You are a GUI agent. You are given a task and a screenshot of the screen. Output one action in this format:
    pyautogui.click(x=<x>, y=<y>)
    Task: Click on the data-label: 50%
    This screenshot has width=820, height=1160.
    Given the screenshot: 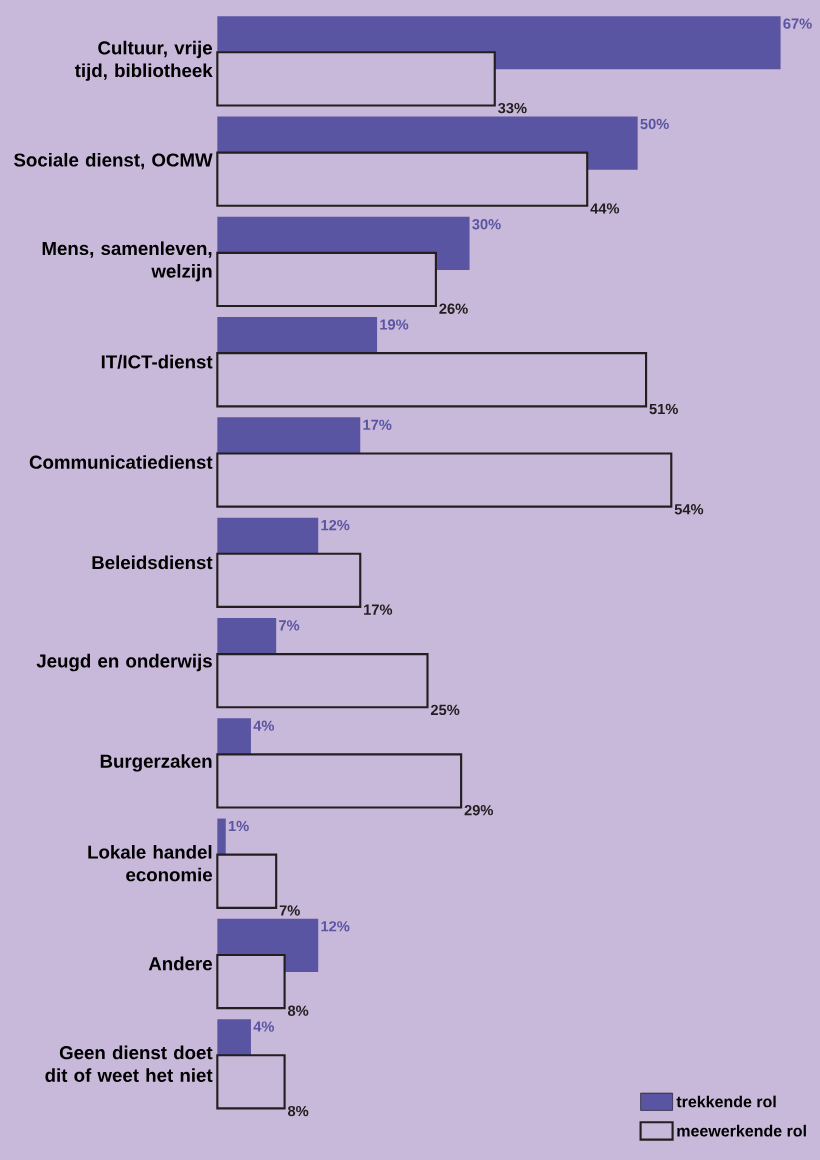 What is the action you would take?
    pyautogui.click(x=654, y=124)
    